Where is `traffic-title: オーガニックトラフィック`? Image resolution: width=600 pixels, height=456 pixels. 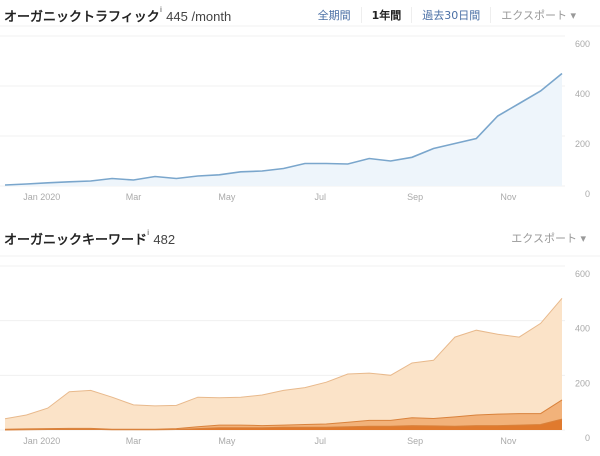 traffic-title: オーガニックトラフィック is located at coordinates (82, 17).